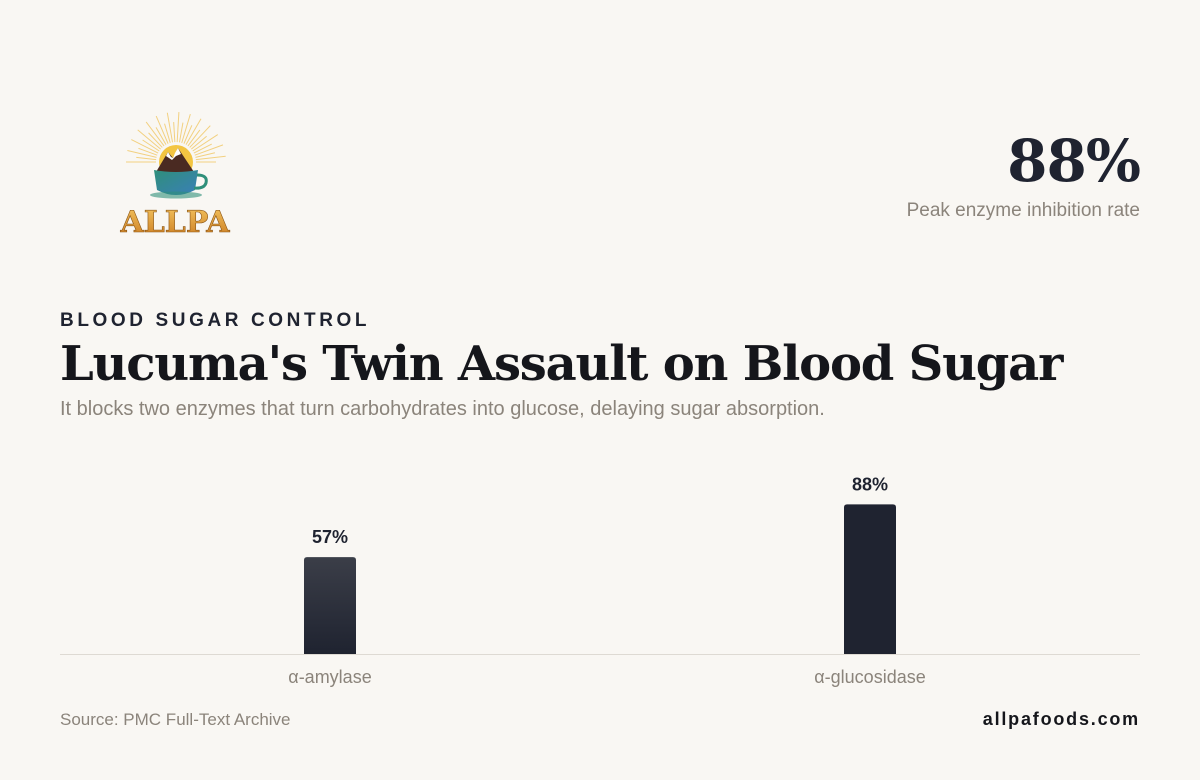 The height and width of the screenshot is (780, 1200). I want to click on bar-value-label-1: 88%, so click(870, 484).